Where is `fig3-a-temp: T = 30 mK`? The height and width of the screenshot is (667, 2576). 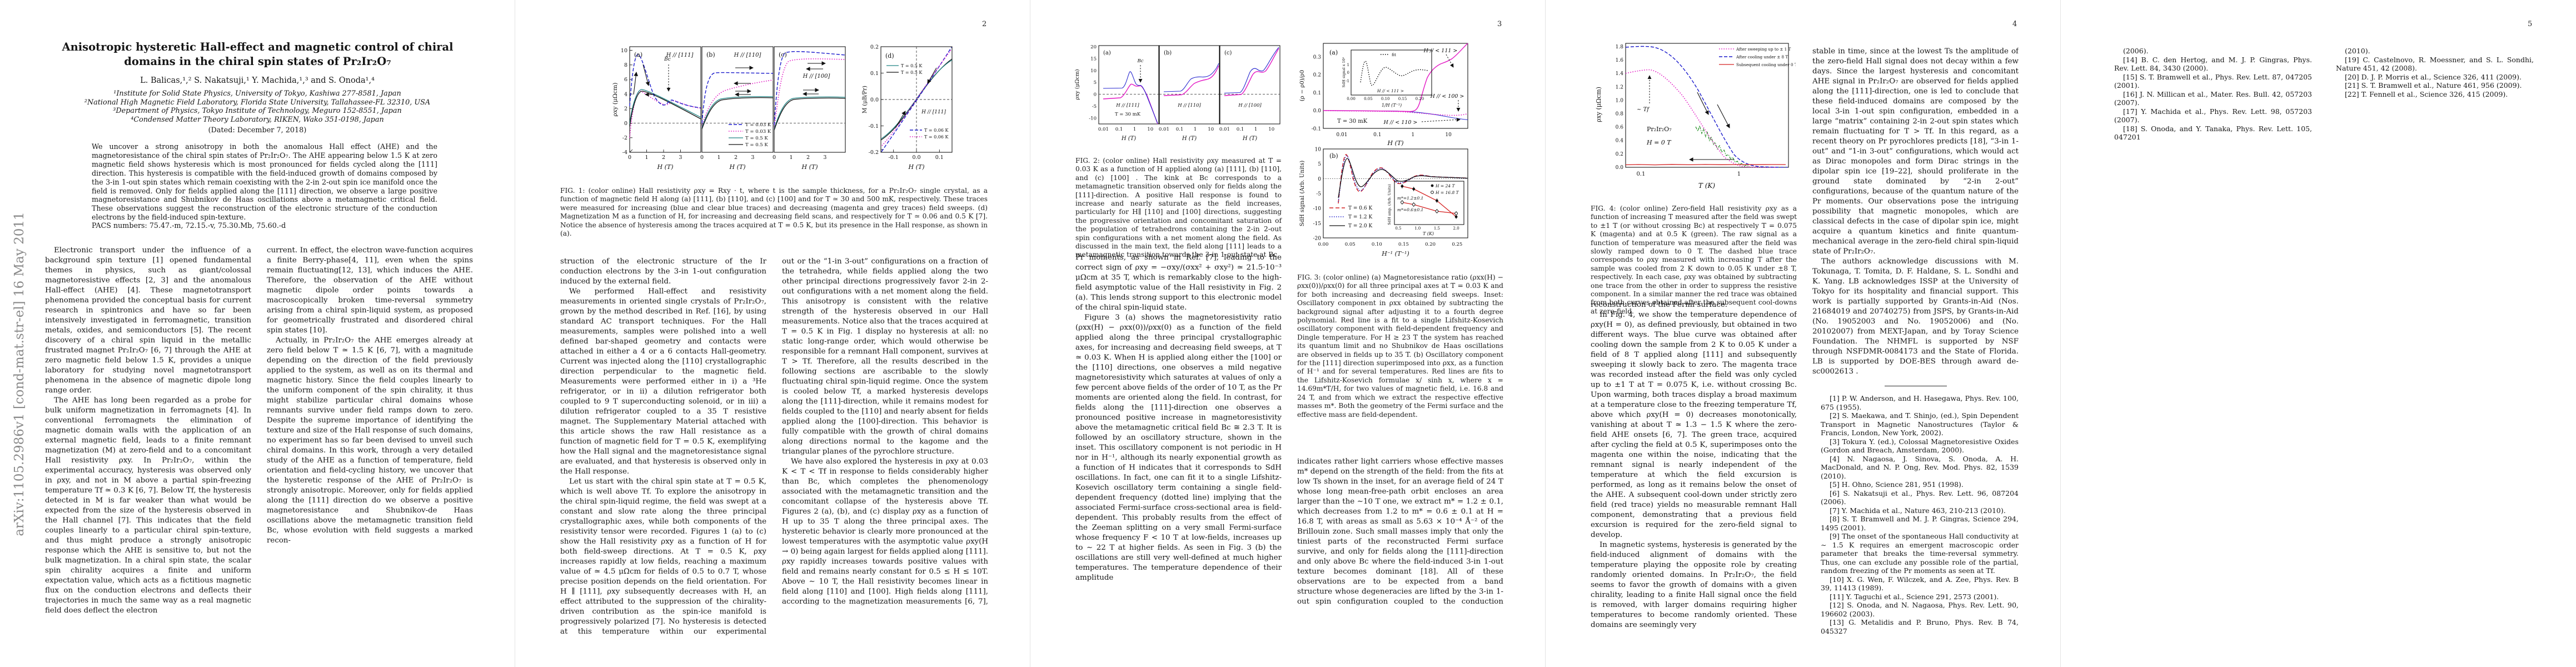 fig3-a-temp: T = 30 mK is located at coordinates (1352, 121).